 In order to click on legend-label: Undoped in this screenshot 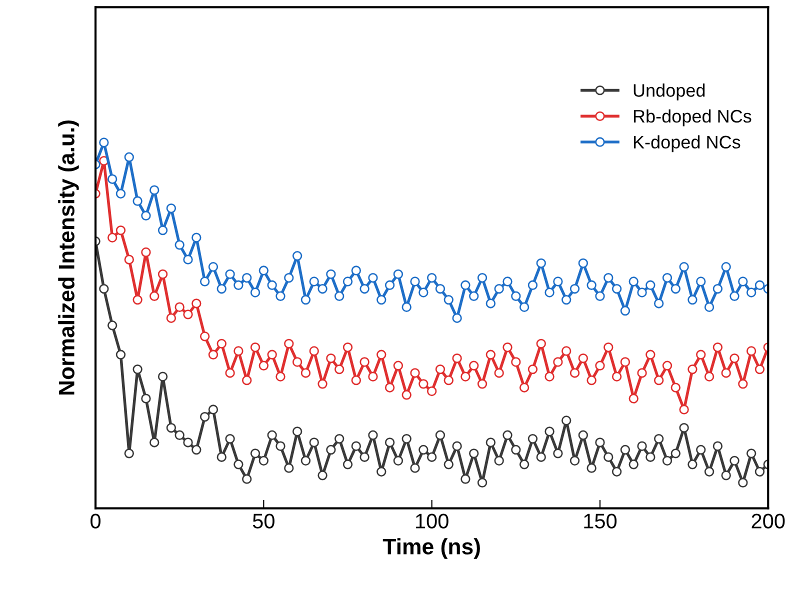, I will do `click(669, 92)`.